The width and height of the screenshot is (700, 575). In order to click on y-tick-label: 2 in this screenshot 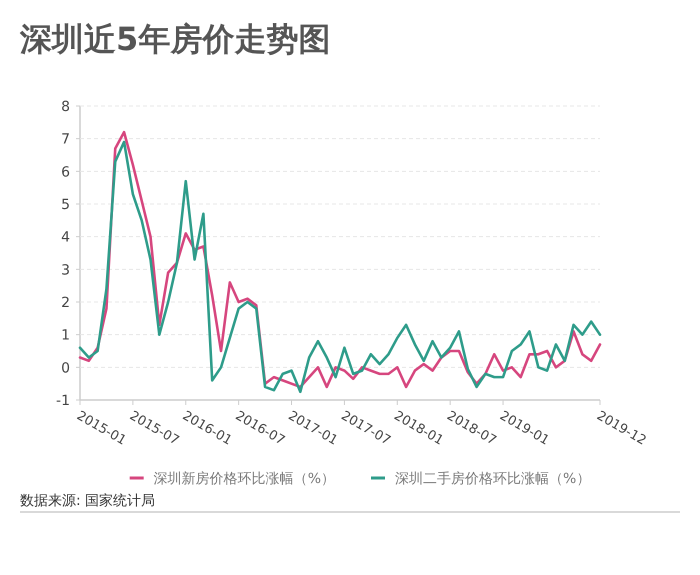, I will do `click(65, 303)`.